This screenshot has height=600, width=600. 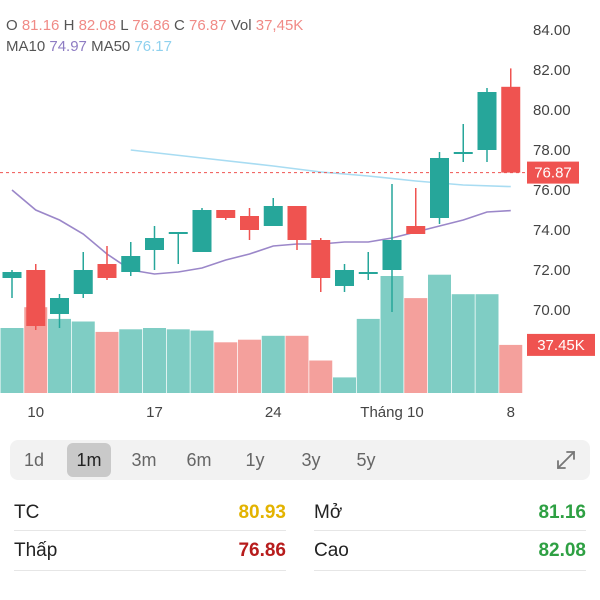 I want to click on x-tick-label: 17, so click(x=154, y=412).